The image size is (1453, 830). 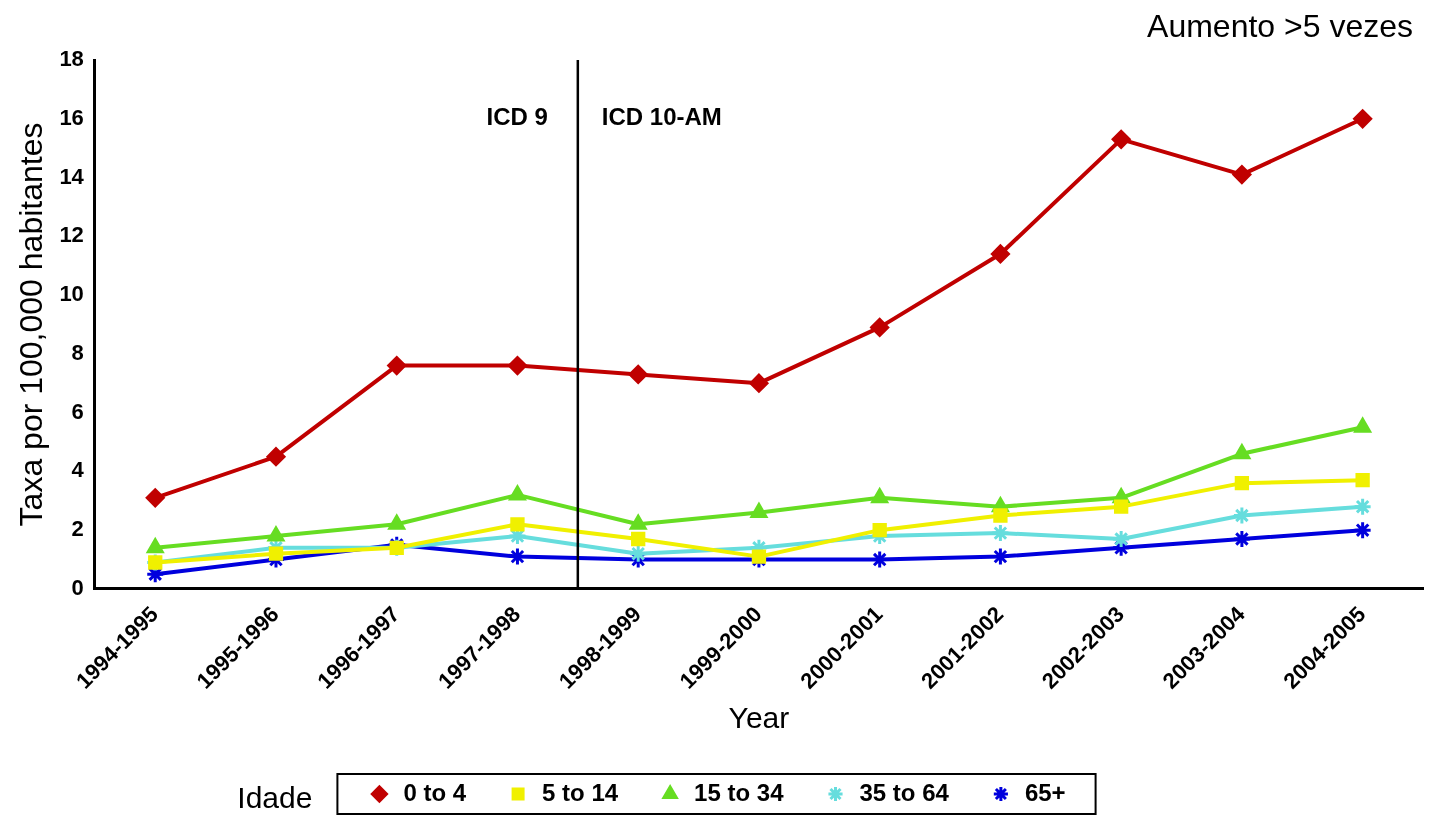 I want to click on y-tick-label: 14, so click(x=72, y=176).